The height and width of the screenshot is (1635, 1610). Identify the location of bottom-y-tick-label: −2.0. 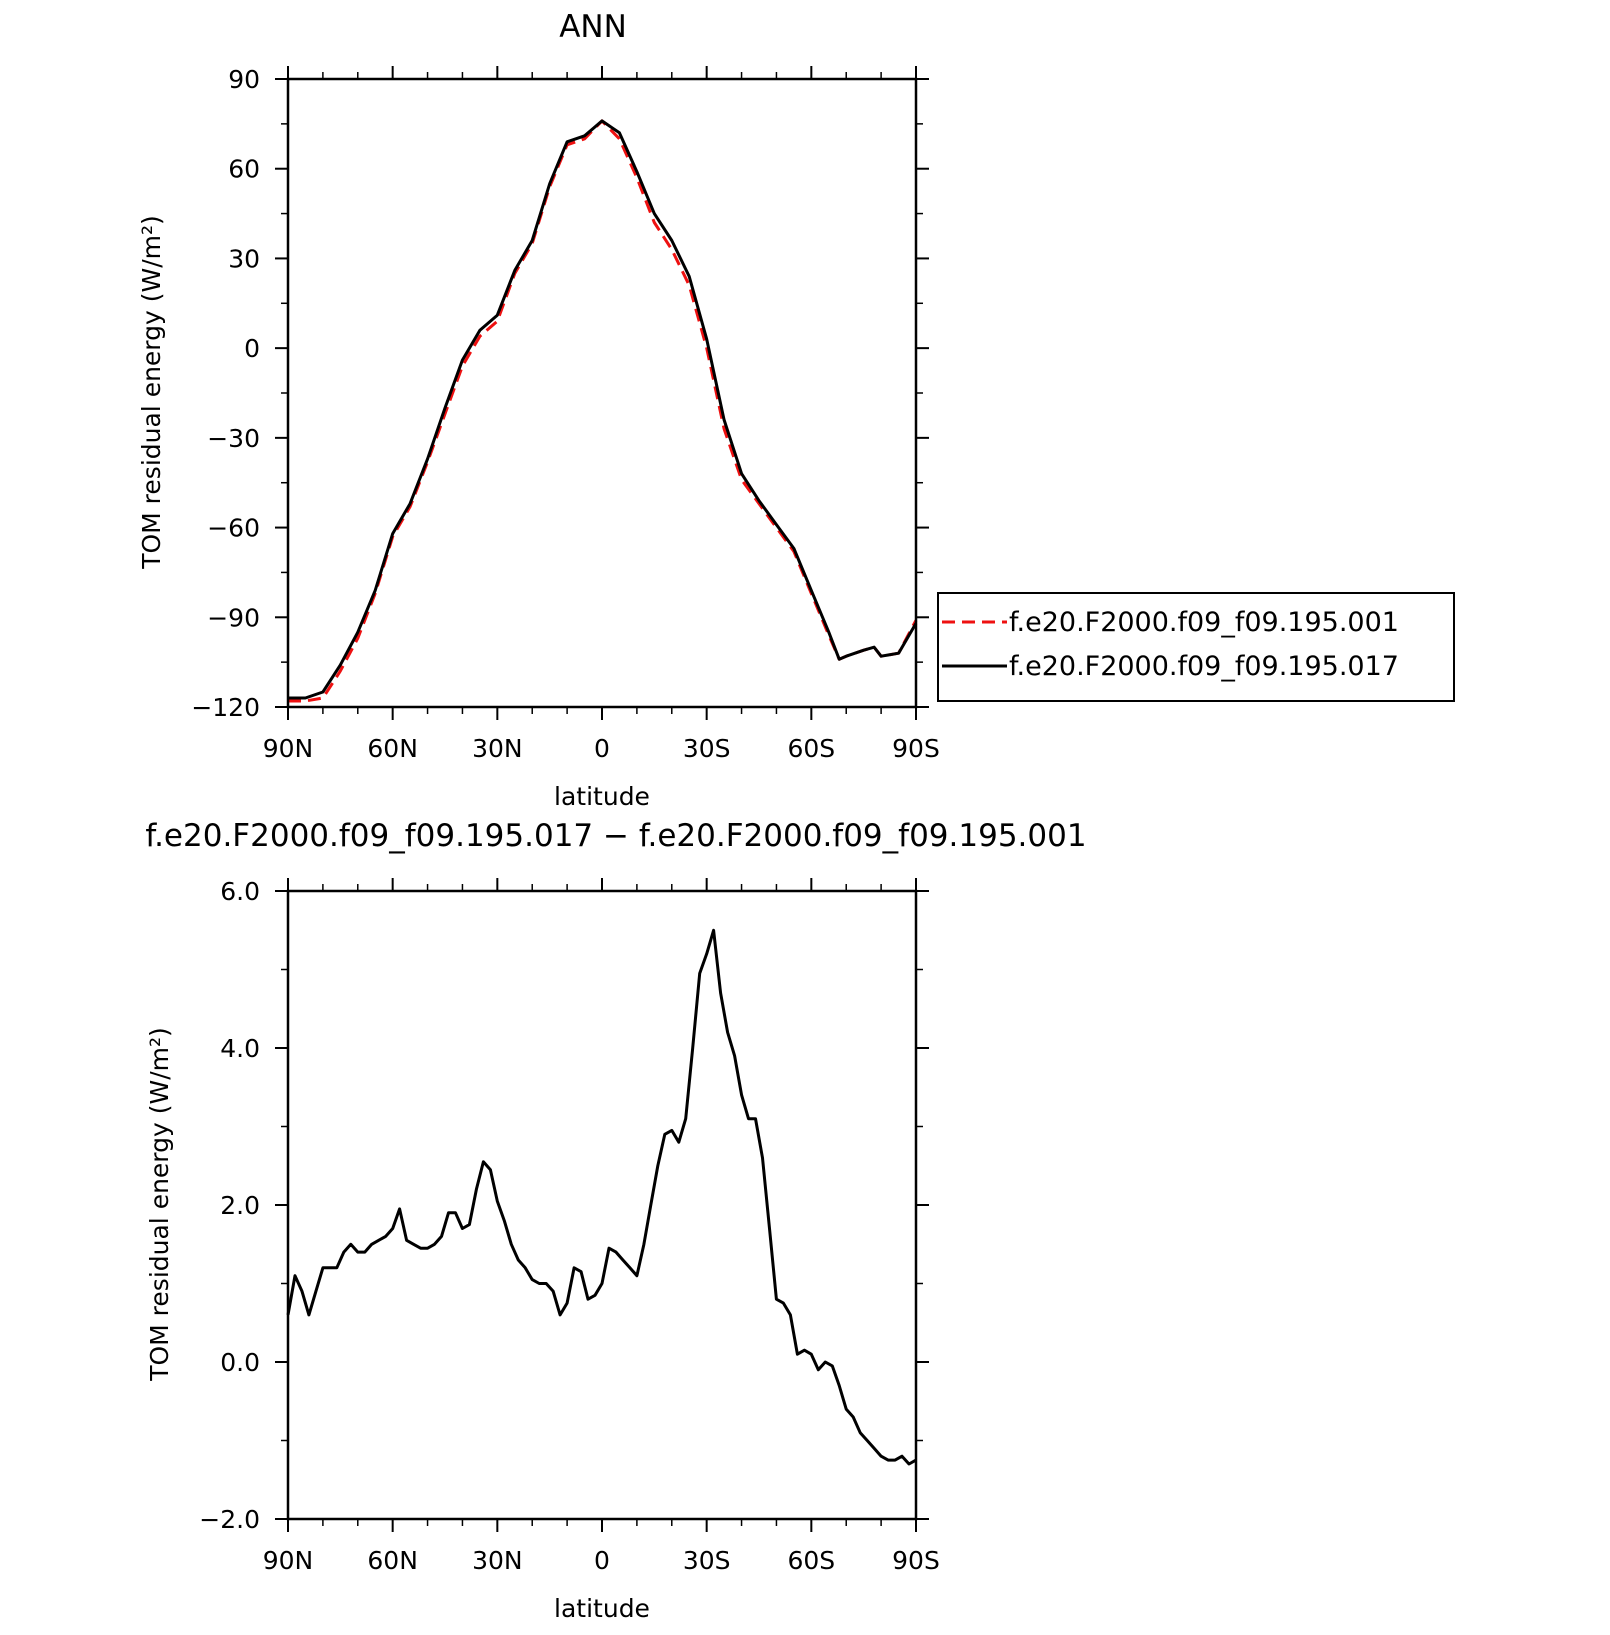
(229, 1519).